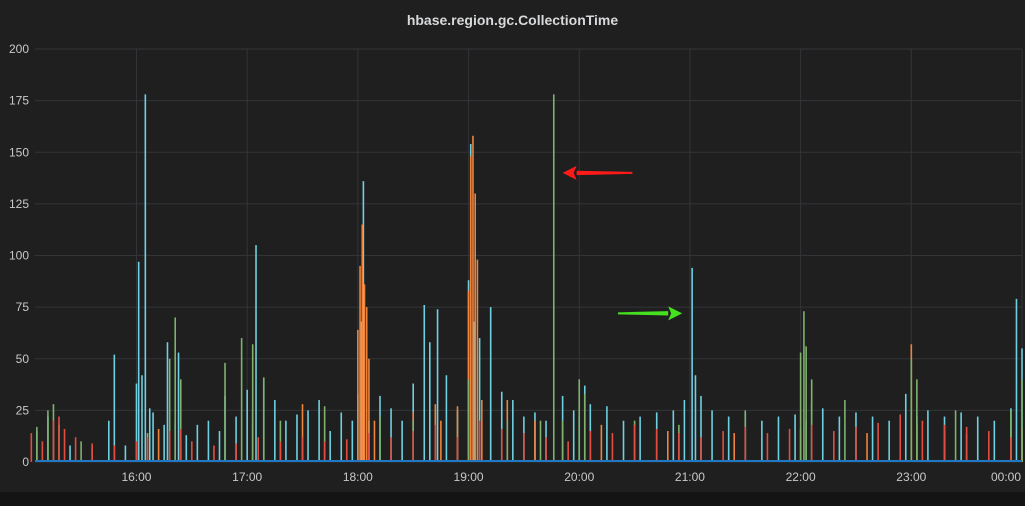 Image resolution: width=1025 pixels, height=506 pixels. What do you see at coordinates (23, 359) in the screenshot?
I see `y-tick-label: 50` at bounding box center [23, 359].